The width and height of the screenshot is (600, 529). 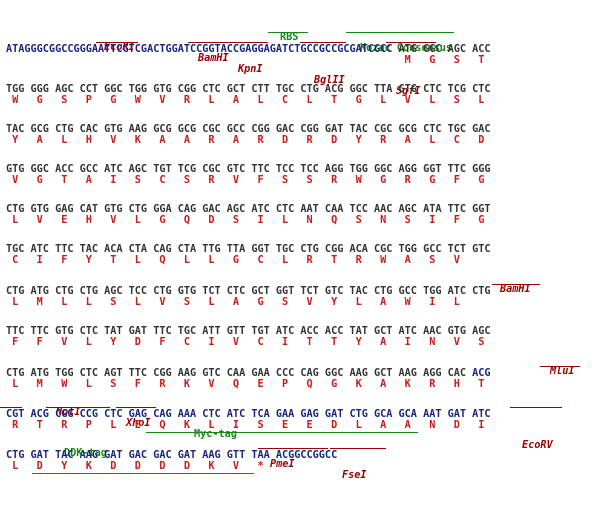 I want to click on aa-line-1: M G S T, so click(x=245, y=60).